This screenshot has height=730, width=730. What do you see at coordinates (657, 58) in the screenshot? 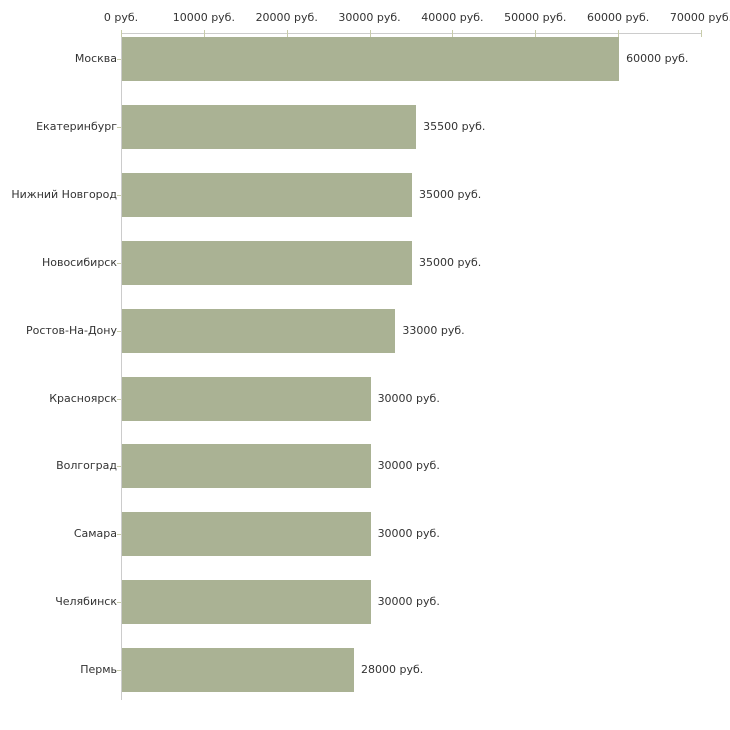
I see `bar-value-label: 60000 руб.` at bounding box center [657, 58].